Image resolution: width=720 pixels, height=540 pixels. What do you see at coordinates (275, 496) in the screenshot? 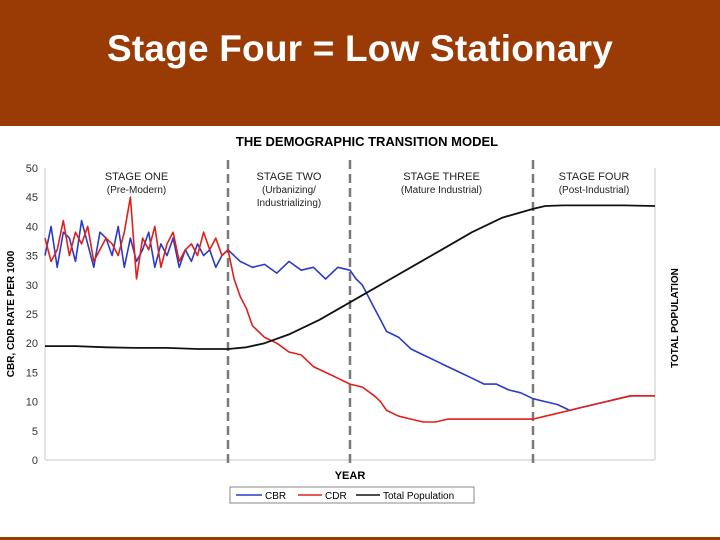
I see `legend-label-cbr: CBR` at bounding box center [275, 496].